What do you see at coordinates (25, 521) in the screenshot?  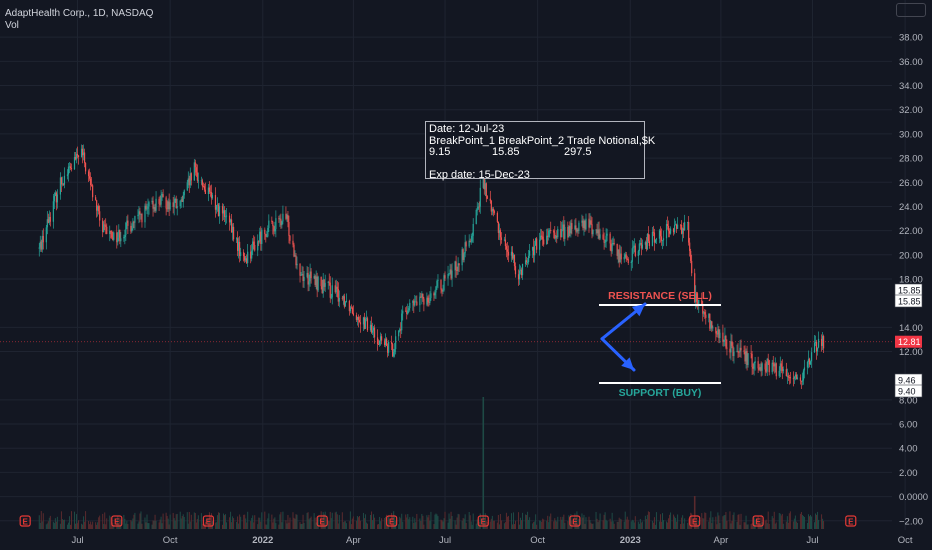 I see `earnings-marker-0-box` at bounding box center [25, 521].